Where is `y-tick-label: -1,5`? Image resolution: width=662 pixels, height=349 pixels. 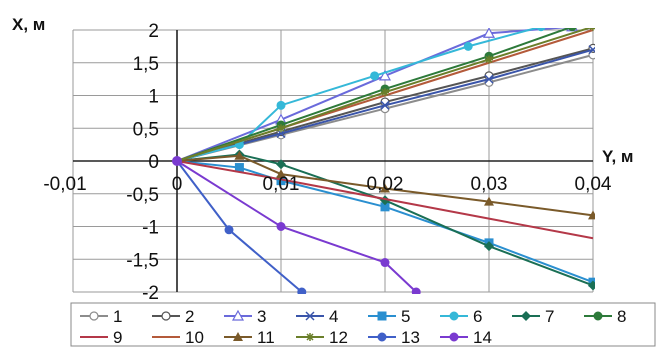 y-tick-label: -1,5 is located at coordinates (142, 260).